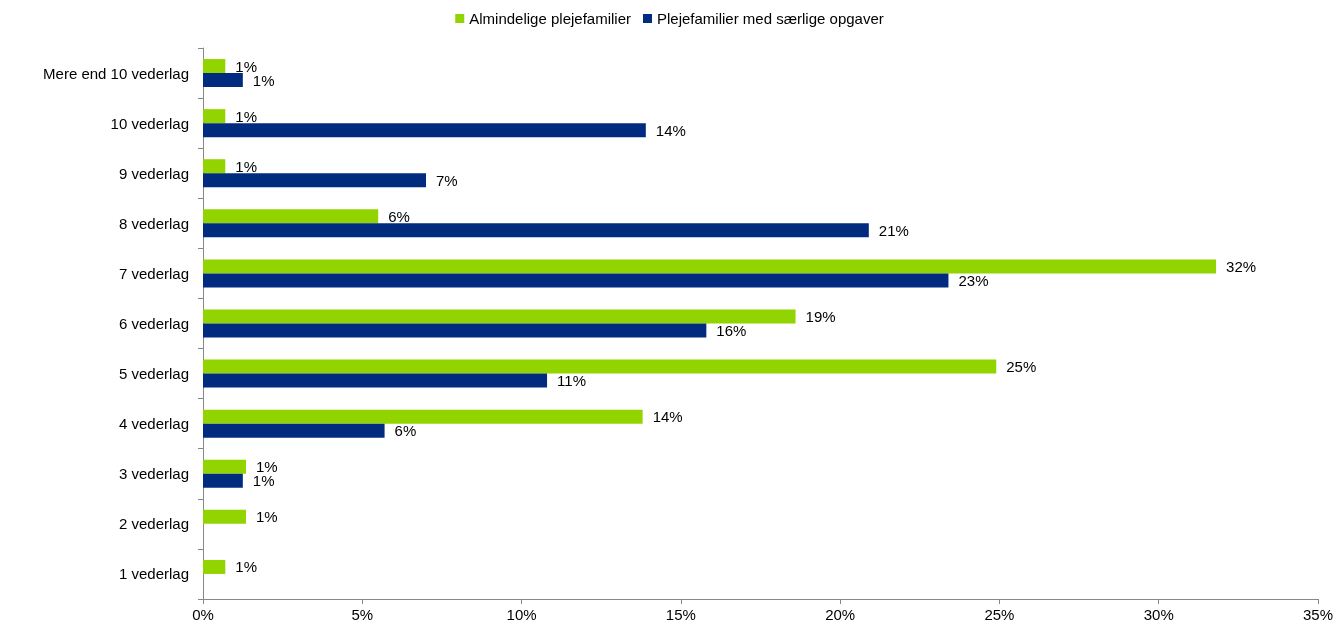 This screenshot has width=1339, height=629. Describe the element at coordinates (1241, 266) in the screenshot. I see `data-label: 32%` at that location.